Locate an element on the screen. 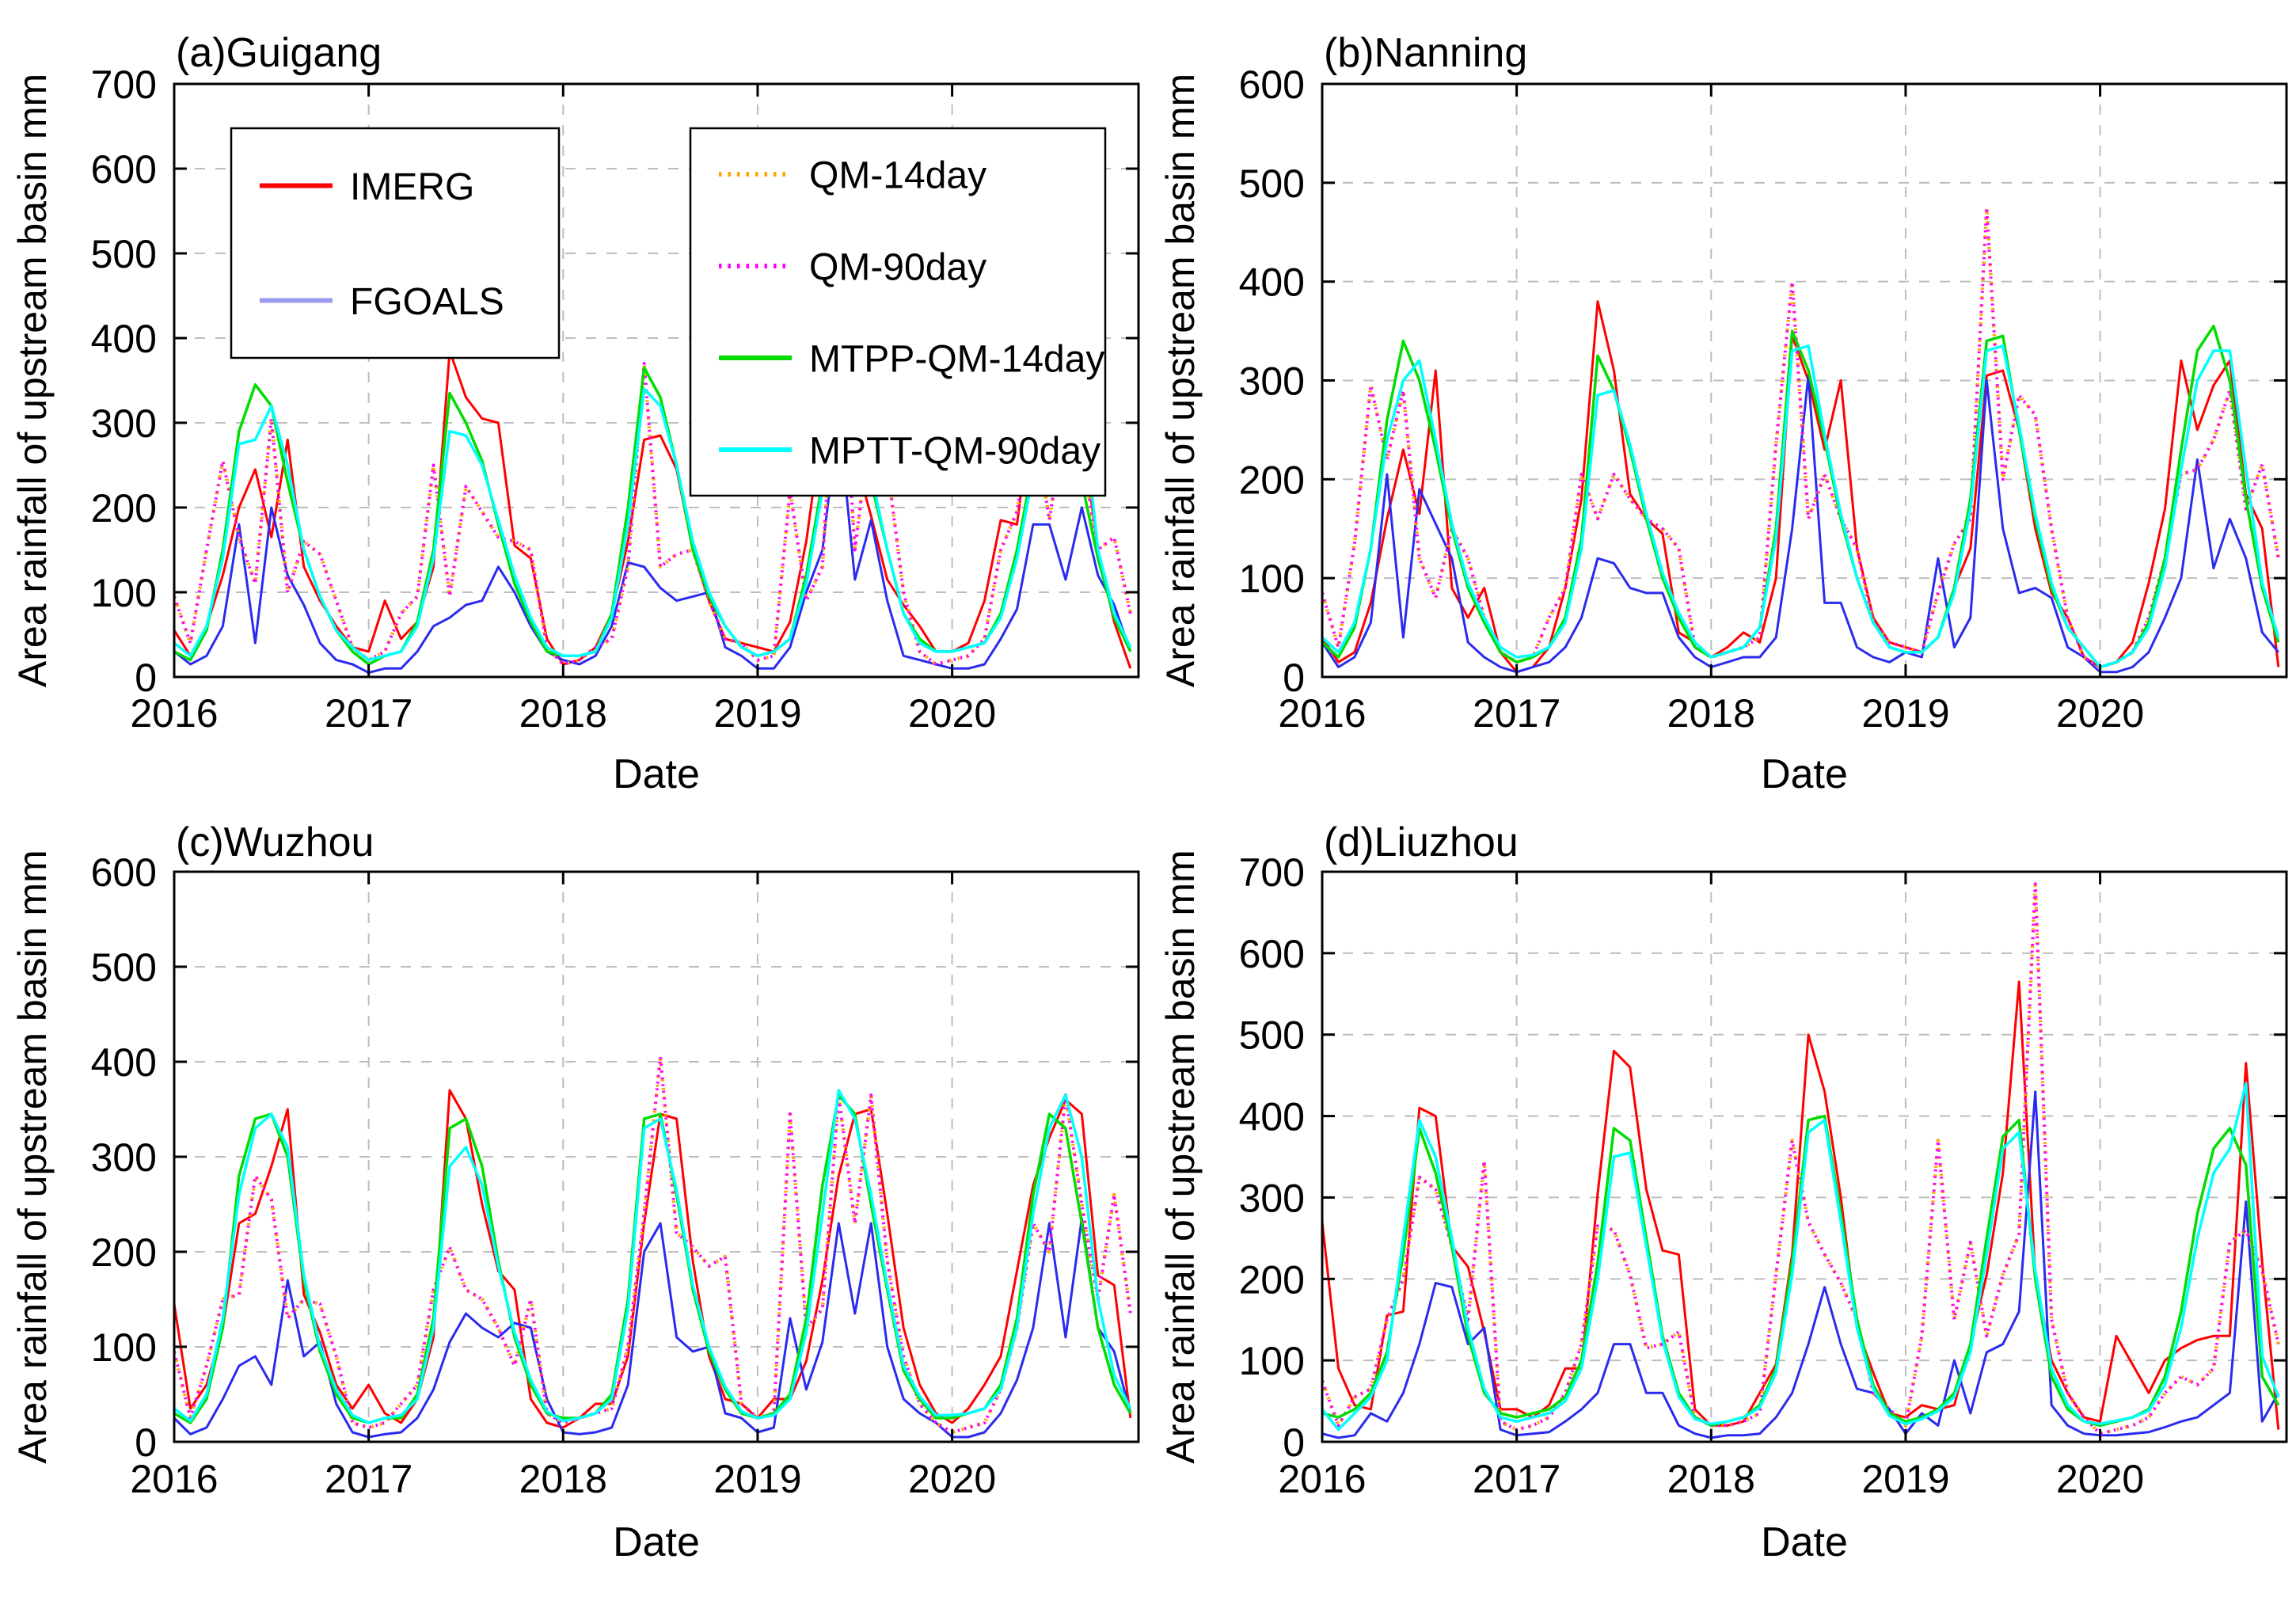 The height and width of the screenshot is (1597, 2296). panel-title: (c)Wuzhou is located at coordinates (275, 842).